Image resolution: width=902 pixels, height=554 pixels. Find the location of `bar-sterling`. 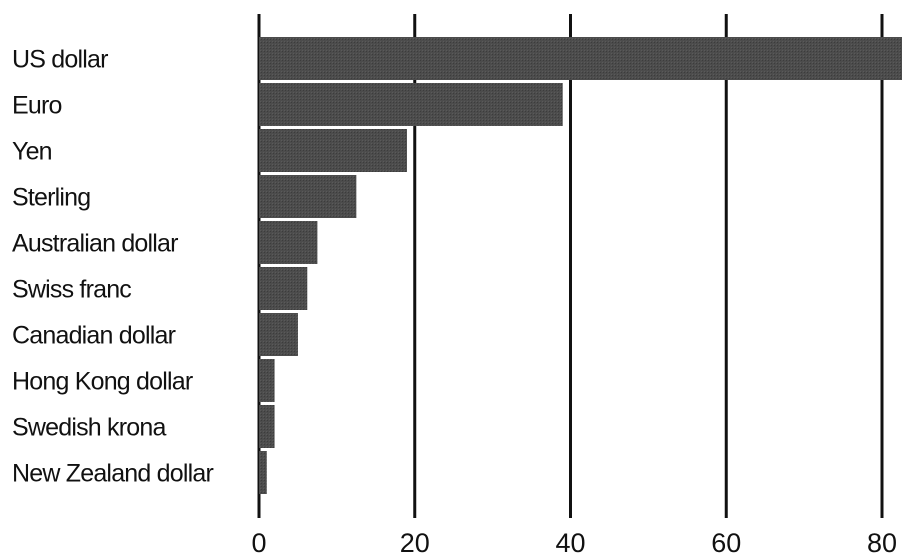

bar-sterling is located at coordinates (308, 196).